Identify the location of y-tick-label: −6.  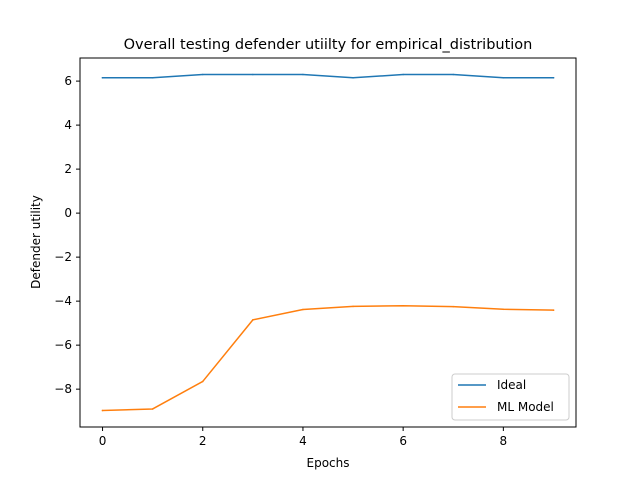
(63, 345).